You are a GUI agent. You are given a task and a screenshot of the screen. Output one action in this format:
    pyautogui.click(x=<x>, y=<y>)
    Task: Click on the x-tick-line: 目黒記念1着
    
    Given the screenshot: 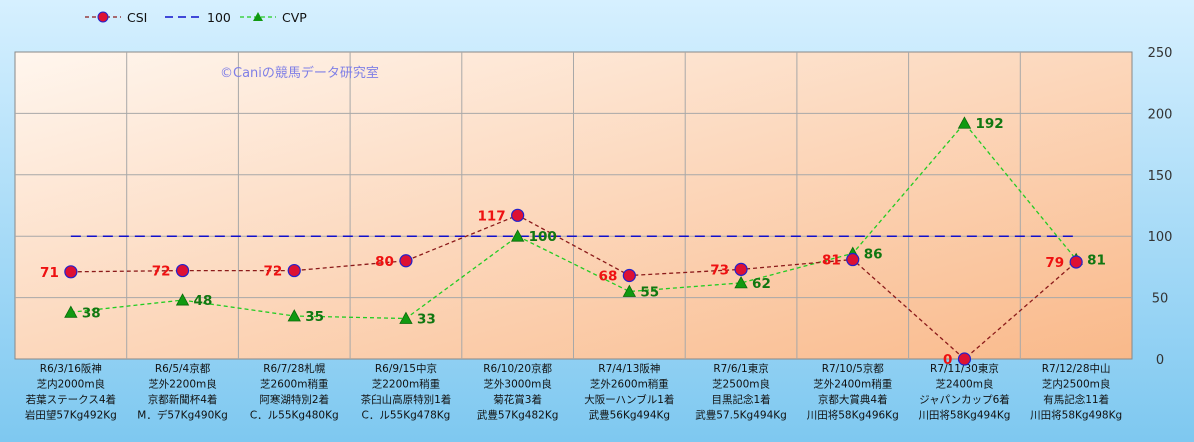 What is the action you would take?
    pyautogui.click(x=740, y=399)
    